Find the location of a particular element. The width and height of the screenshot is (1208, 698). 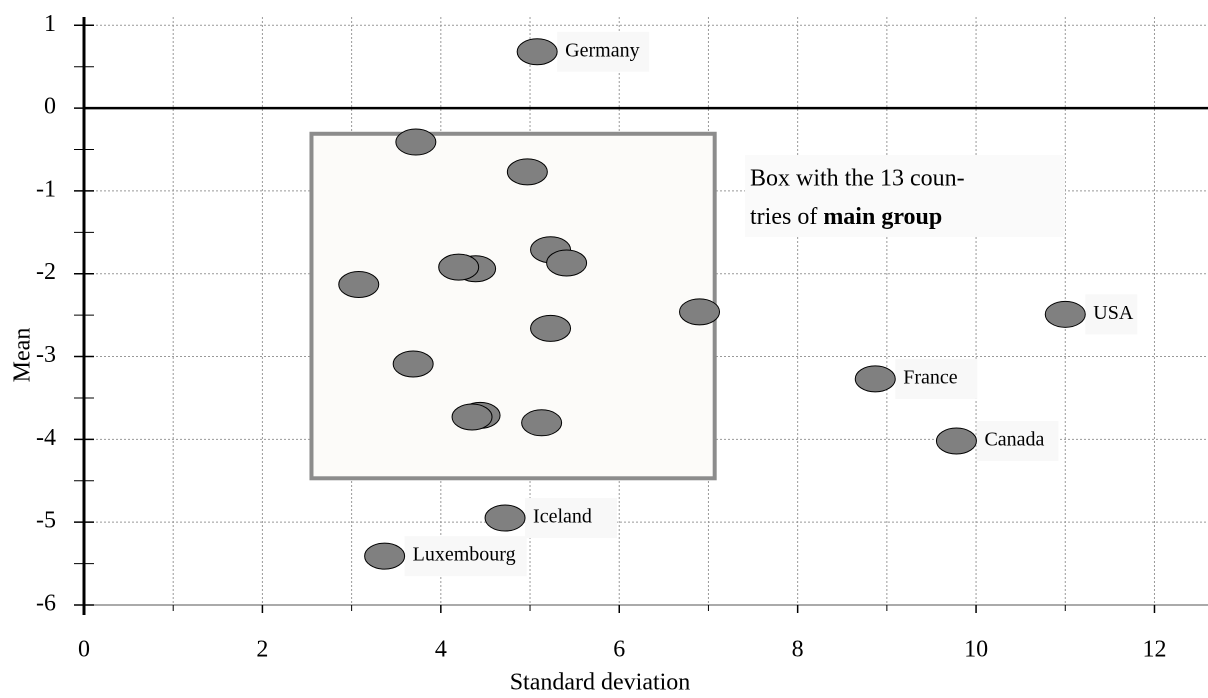

point-label: Luxembourg is located at coordinates (464, 555).